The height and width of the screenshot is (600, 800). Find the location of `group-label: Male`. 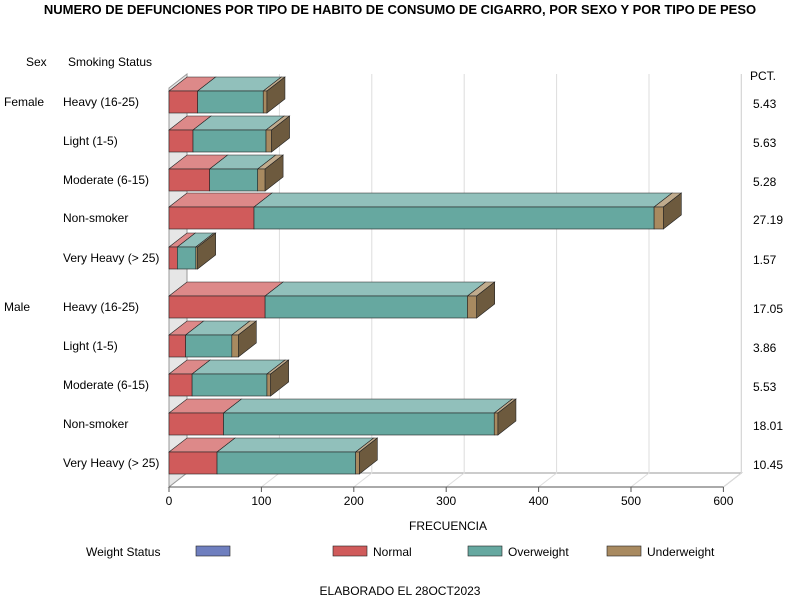

group-label: Male is located at coordinates (17, 307).